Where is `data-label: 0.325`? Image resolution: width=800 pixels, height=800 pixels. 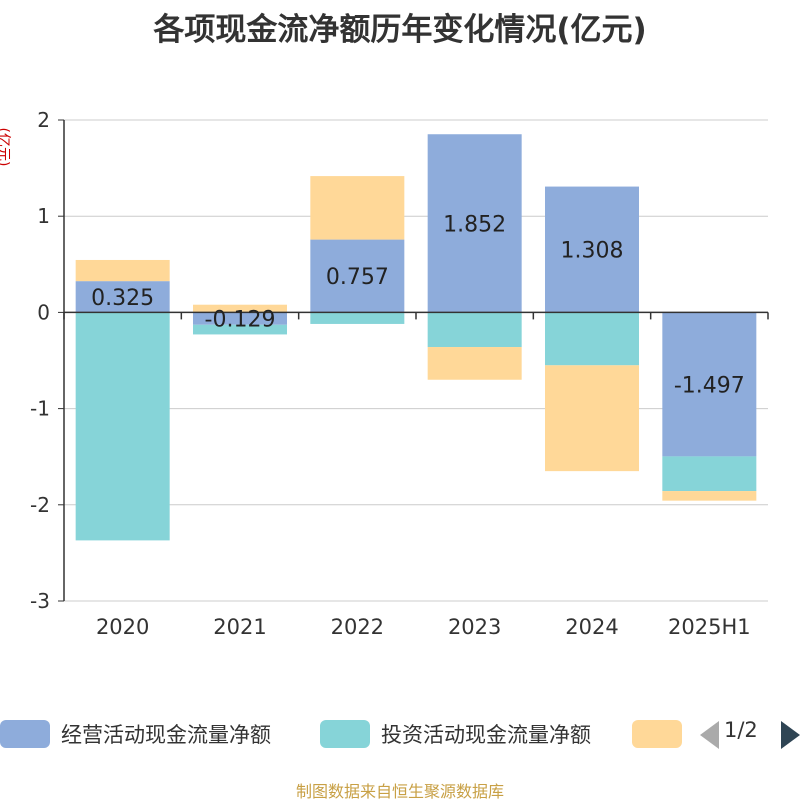
data-label: 0.325 is located at coordinates (122, 298).